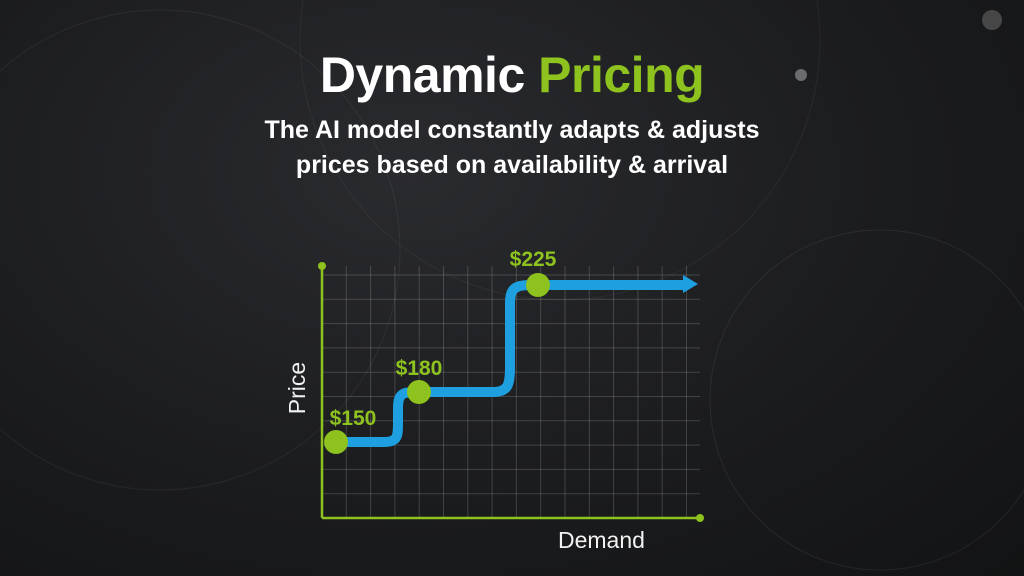 The height and width of the screenshot is (576, 1024). I want to click on title-white: Dynamic, so click(422, 75).